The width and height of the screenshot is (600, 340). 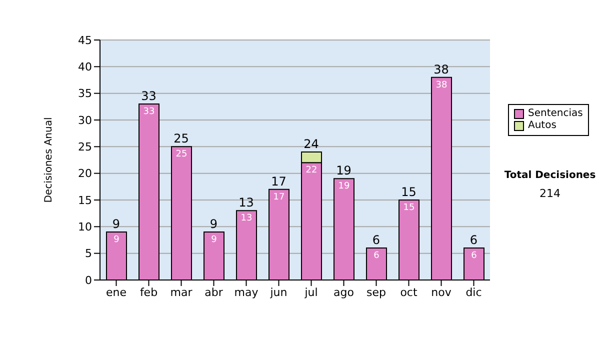 I want to click on y-tick-label: 5, so click(x=88, y=253).